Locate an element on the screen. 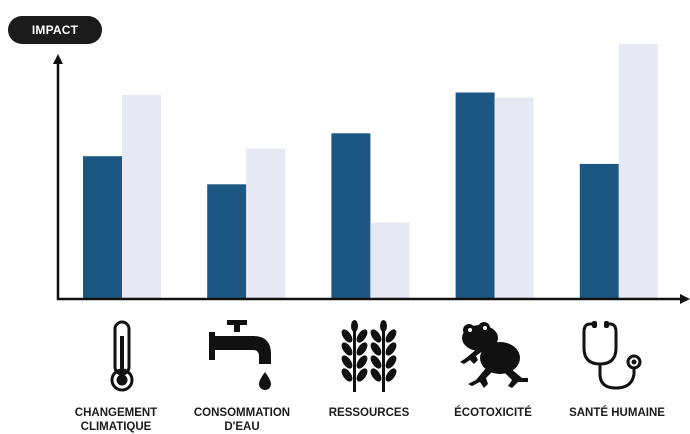 Image resolution: width=690 pixels, height=434 pixels. category-label-changement-climatique: CHANGEMENT CLIMATIQUE is located at coordinates (116, 420).